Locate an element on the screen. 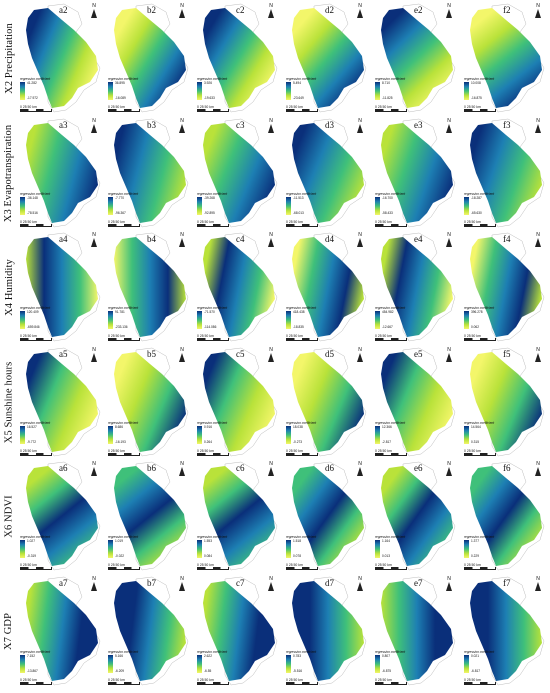 This screenshot has height=693, width=550. legend: regression coefficient 16.527 -9.772 is located at coordinates (40, 434).